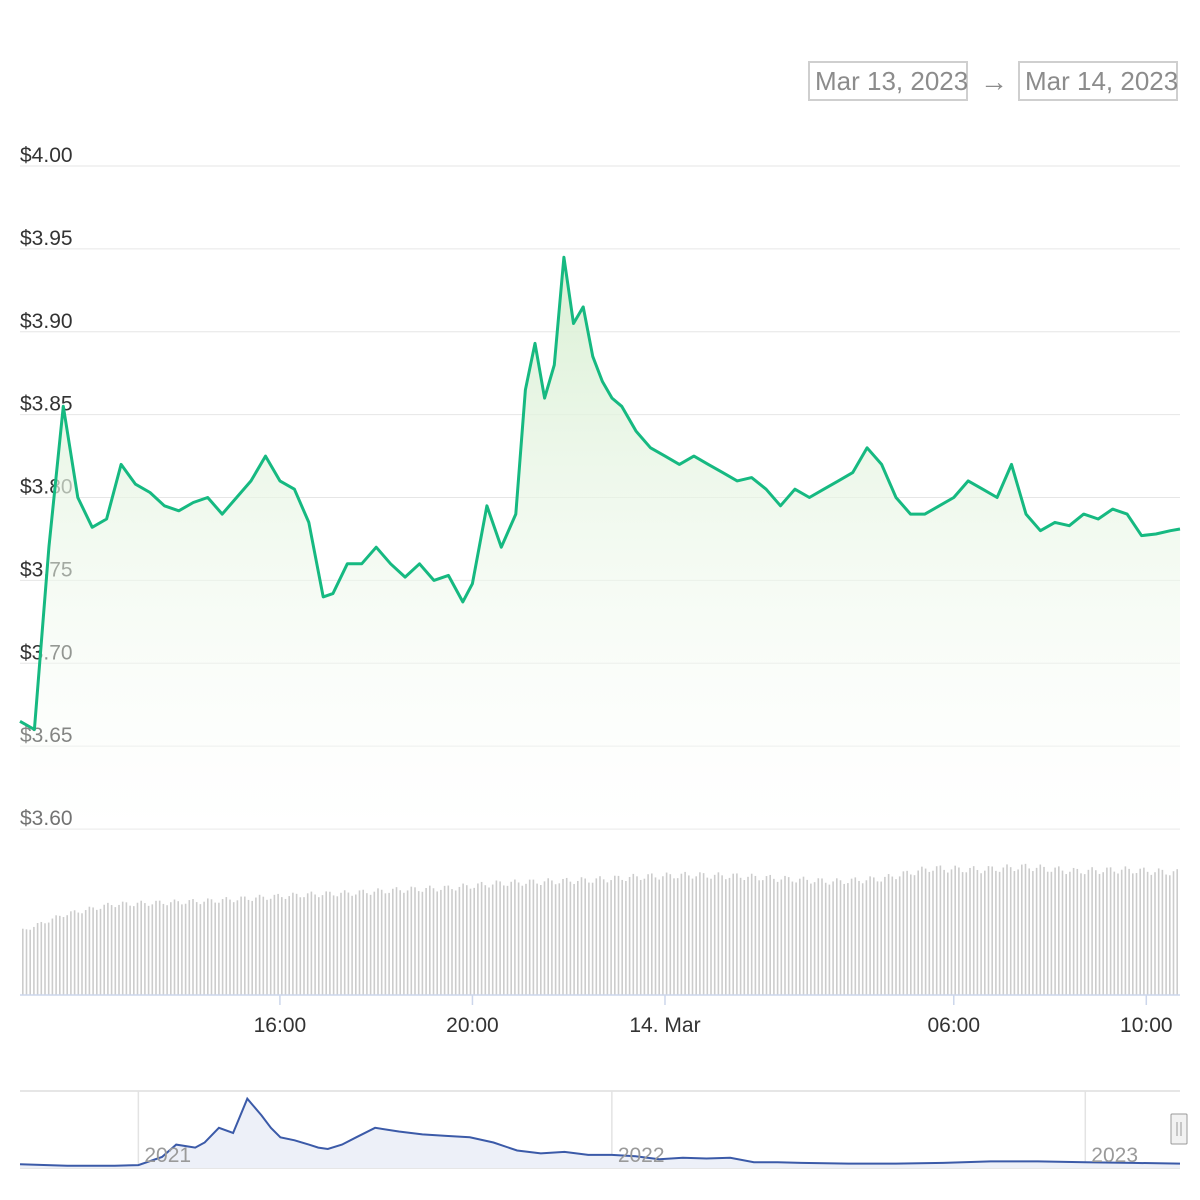  What do you see at coordinates (603, 1129) in the screenshot?
I see `navigator: 2021 2022 2023` at bounding box center [603, 1129].